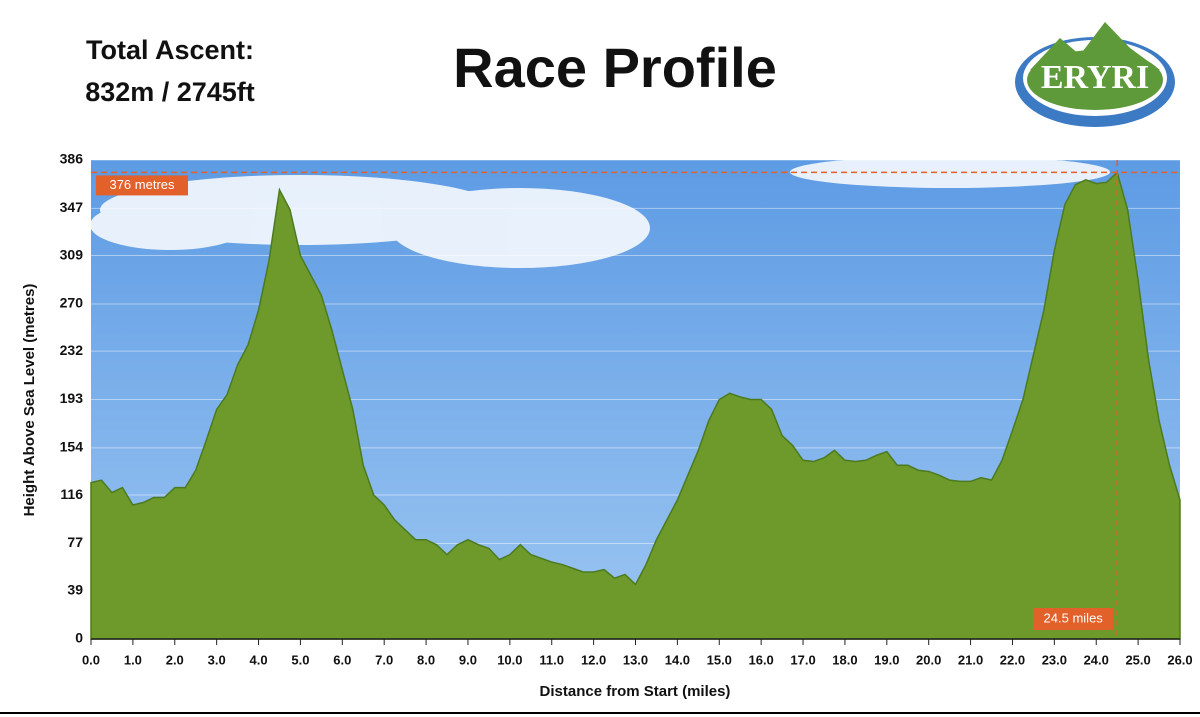 The image size is (1200, 717). I want to click on y-tick-label: 193, so click(72, 398).